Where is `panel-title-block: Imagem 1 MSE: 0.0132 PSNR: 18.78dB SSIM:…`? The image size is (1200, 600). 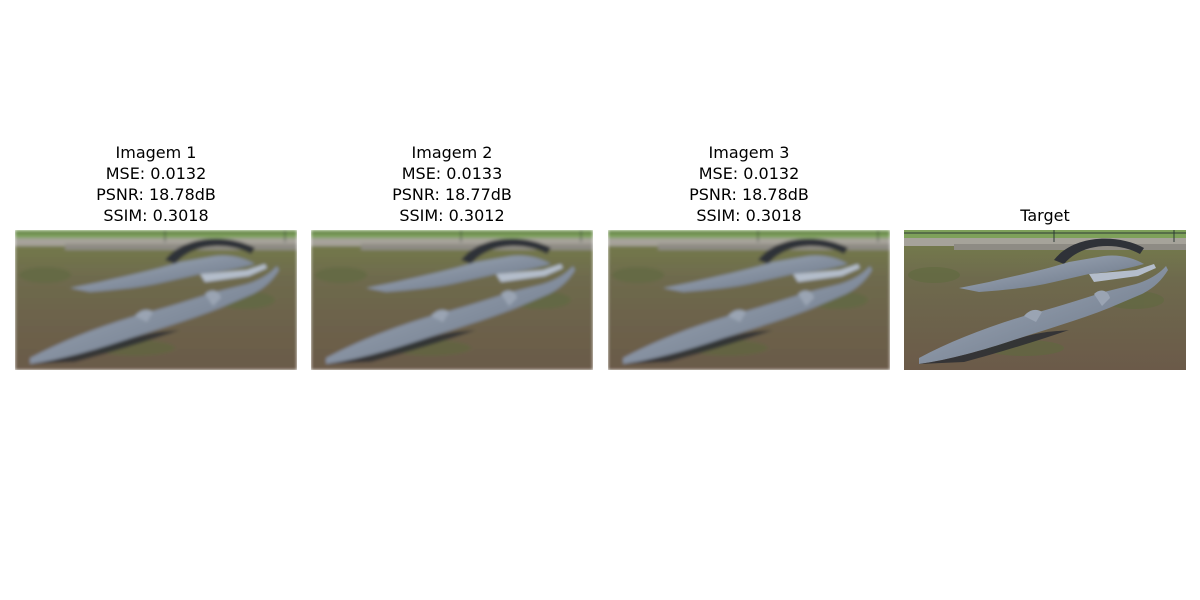
panel-title-block: Imagem 1 MSE: 0.0132 PSNR: 18.78dB SSIM:… is located at coordinates (156, 184).